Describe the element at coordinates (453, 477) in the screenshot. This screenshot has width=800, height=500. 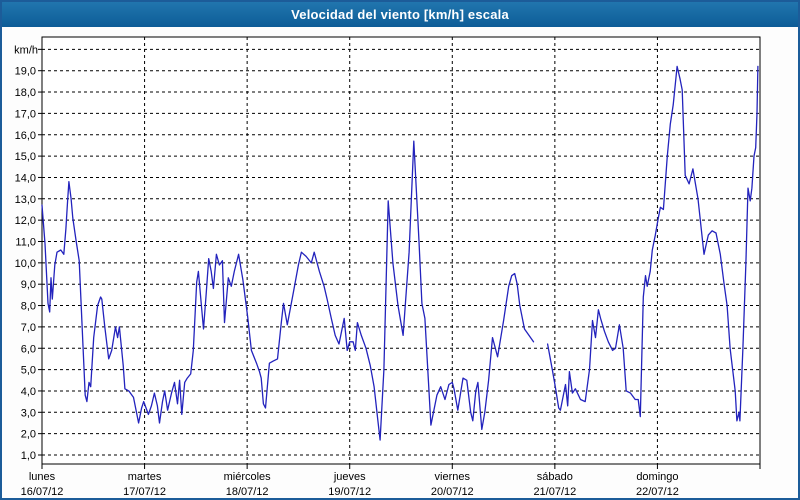
I see `x-day-label: viernes` at that location.